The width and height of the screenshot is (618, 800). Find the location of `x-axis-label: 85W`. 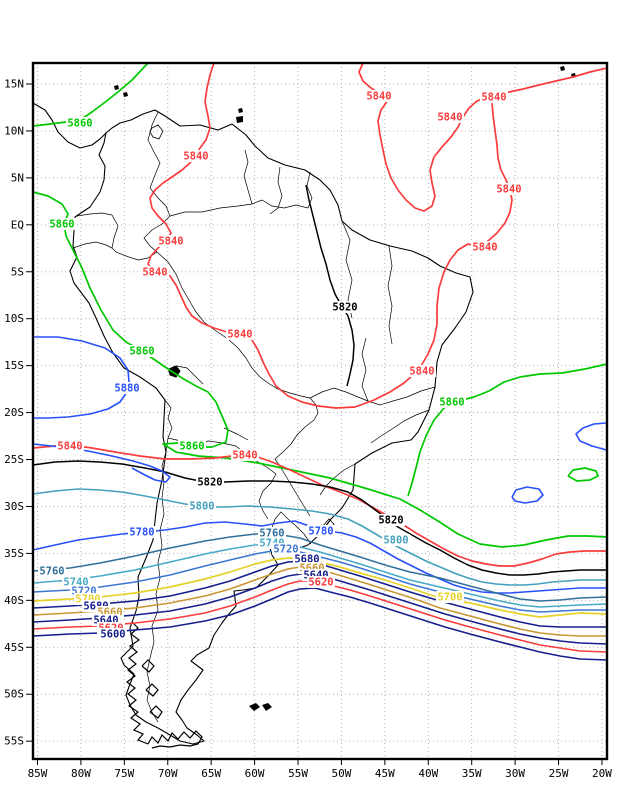

x-axis-label: 85W is located at coordinates (38, 773).